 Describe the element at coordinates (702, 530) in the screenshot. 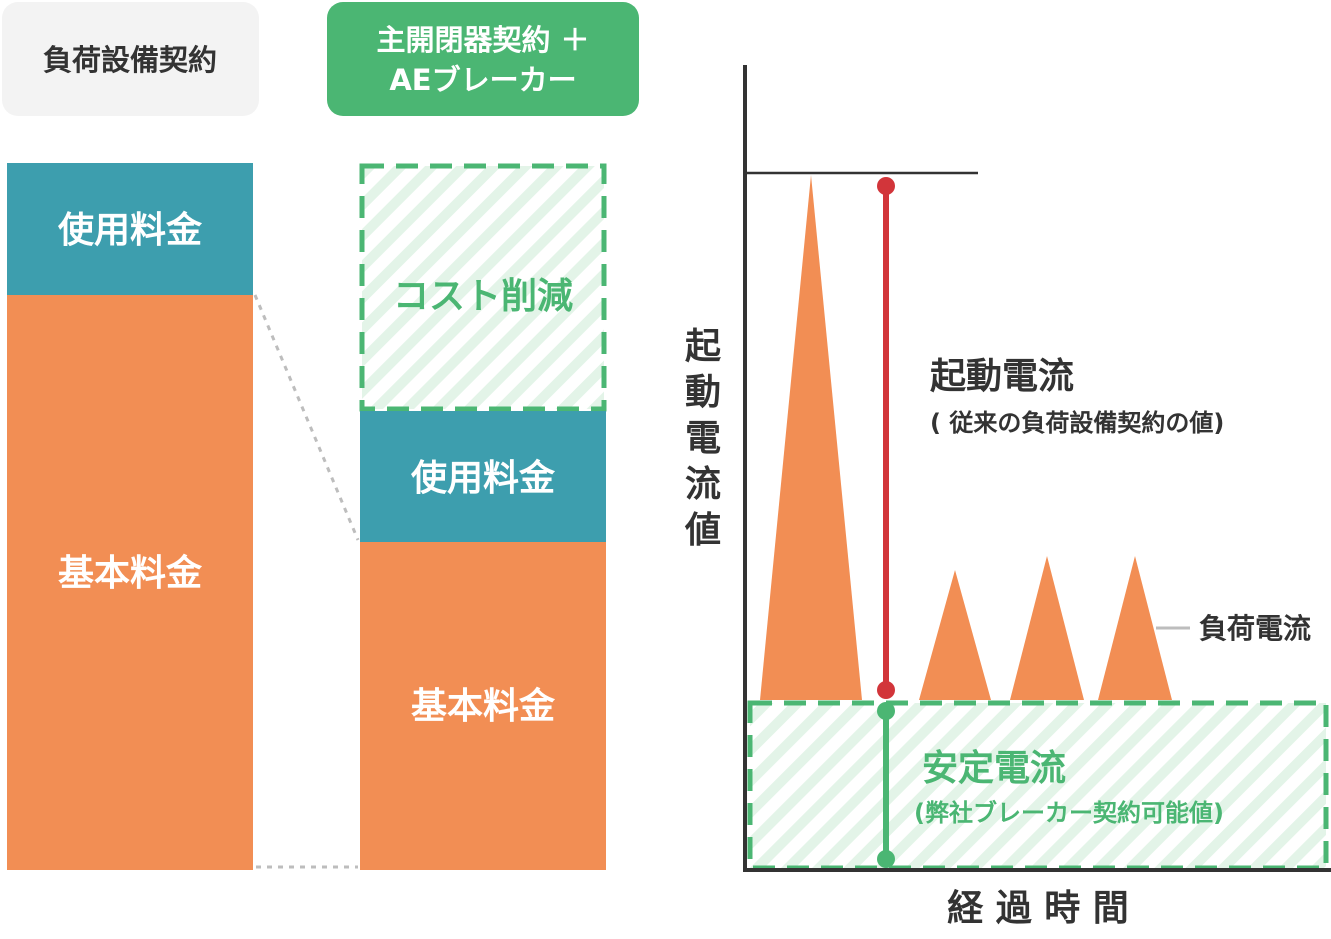

I see `y-axis-char-5: 値` at that location.